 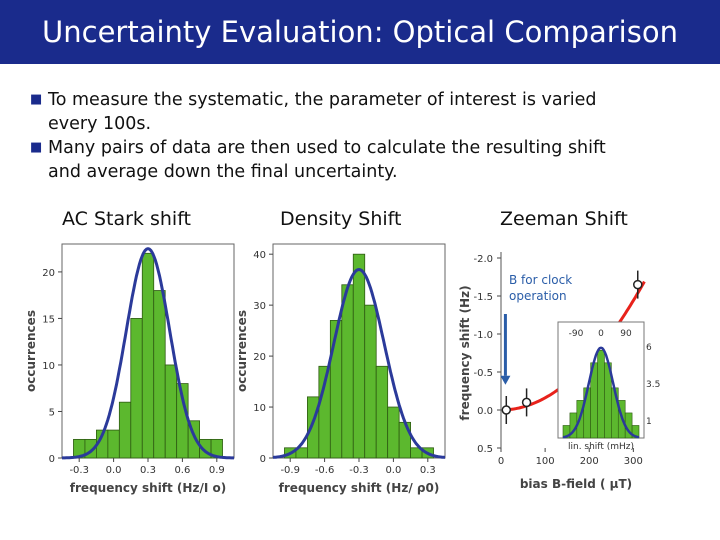 I want to click on inset-x-tick-label: 0, so click(x=601, y=334).